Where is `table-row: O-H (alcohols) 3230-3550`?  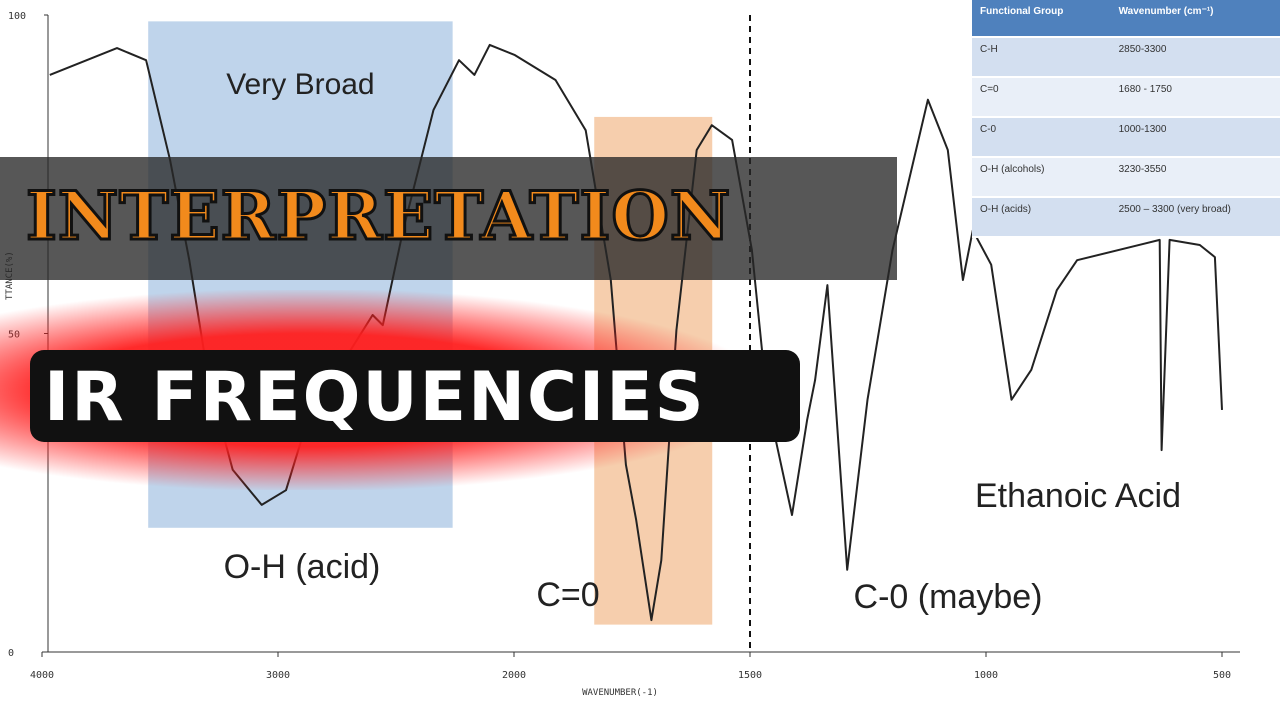
table-row: O-H (alcohols) 3230-3550 is located at coordinates (1126, 177).